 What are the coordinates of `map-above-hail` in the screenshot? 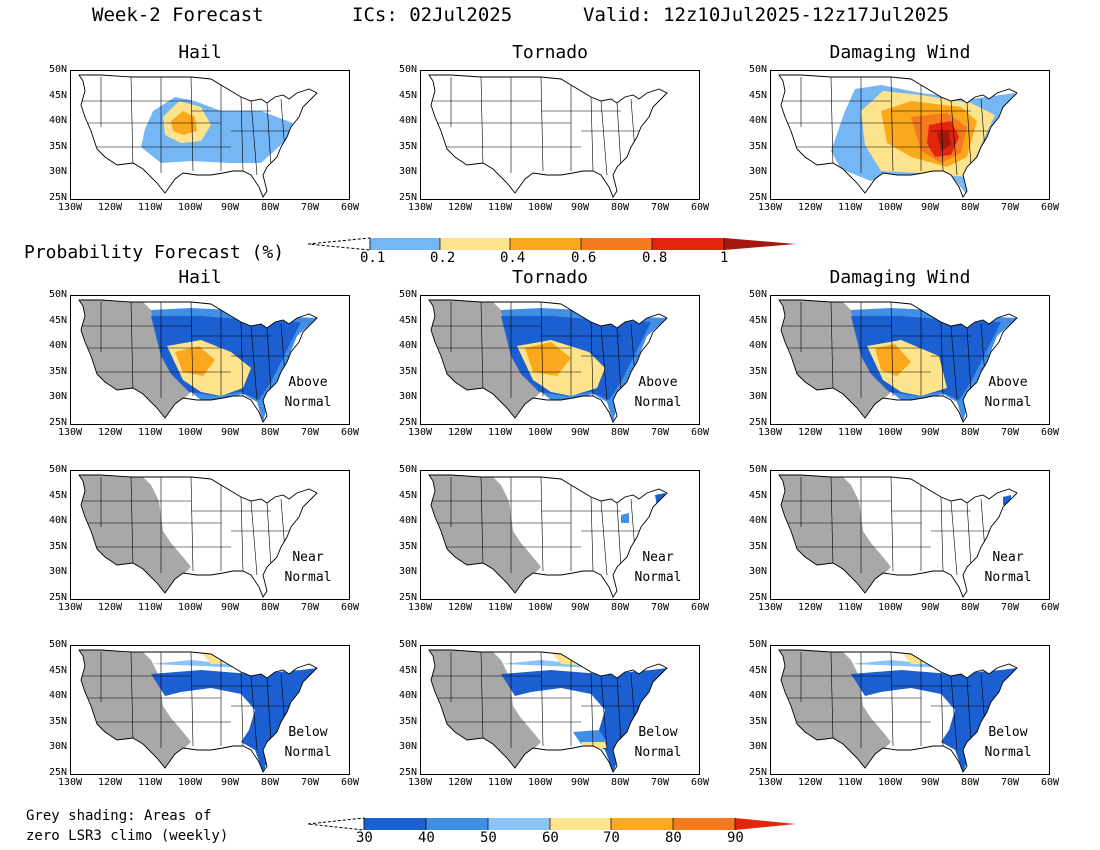 It's located at (210, 360).